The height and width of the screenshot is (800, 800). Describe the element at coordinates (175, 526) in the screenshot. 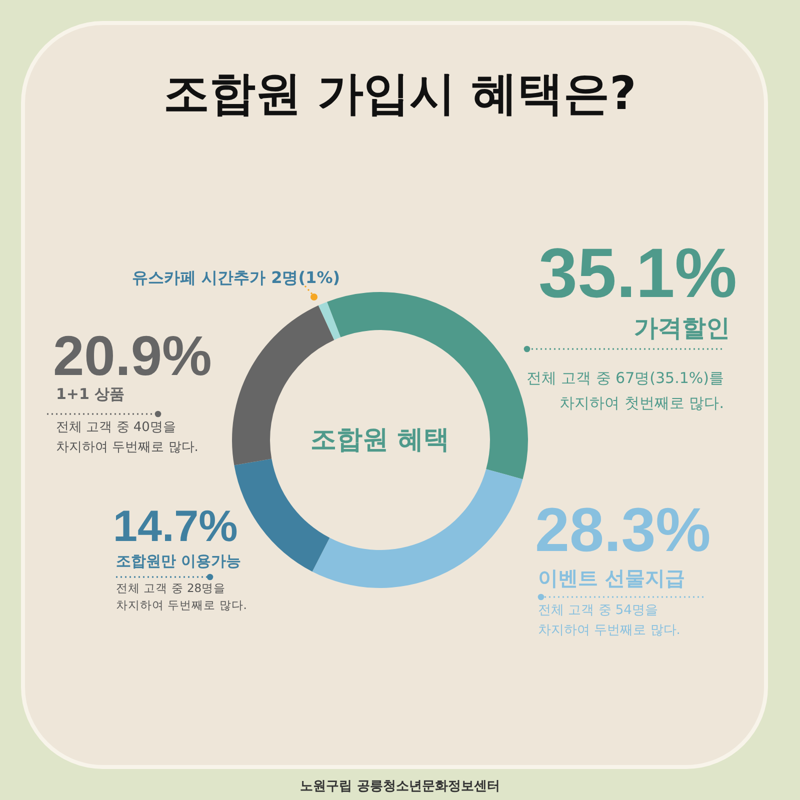

I see `data-label: 14.7%` at that location.